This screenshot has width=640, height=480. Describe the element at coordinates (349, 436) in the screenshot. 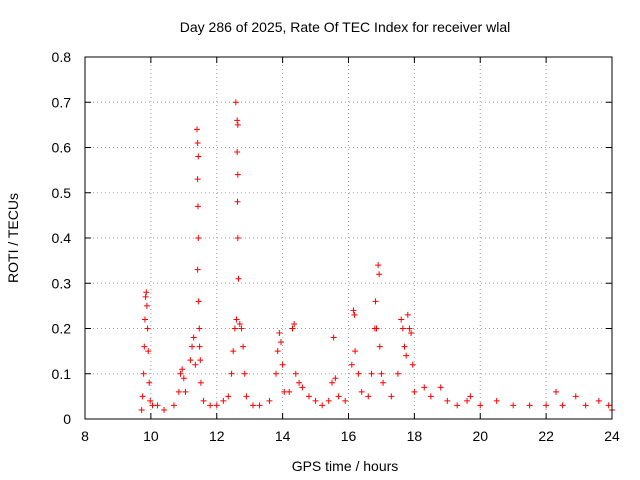

I see `x-tick-label: 16` at that location.